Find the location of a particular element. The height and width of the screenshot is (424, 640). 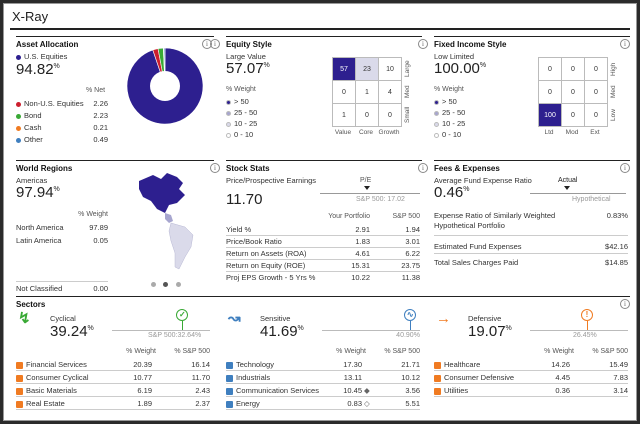

asset-row-value: 0.49 is located at coordinates (100, 139).